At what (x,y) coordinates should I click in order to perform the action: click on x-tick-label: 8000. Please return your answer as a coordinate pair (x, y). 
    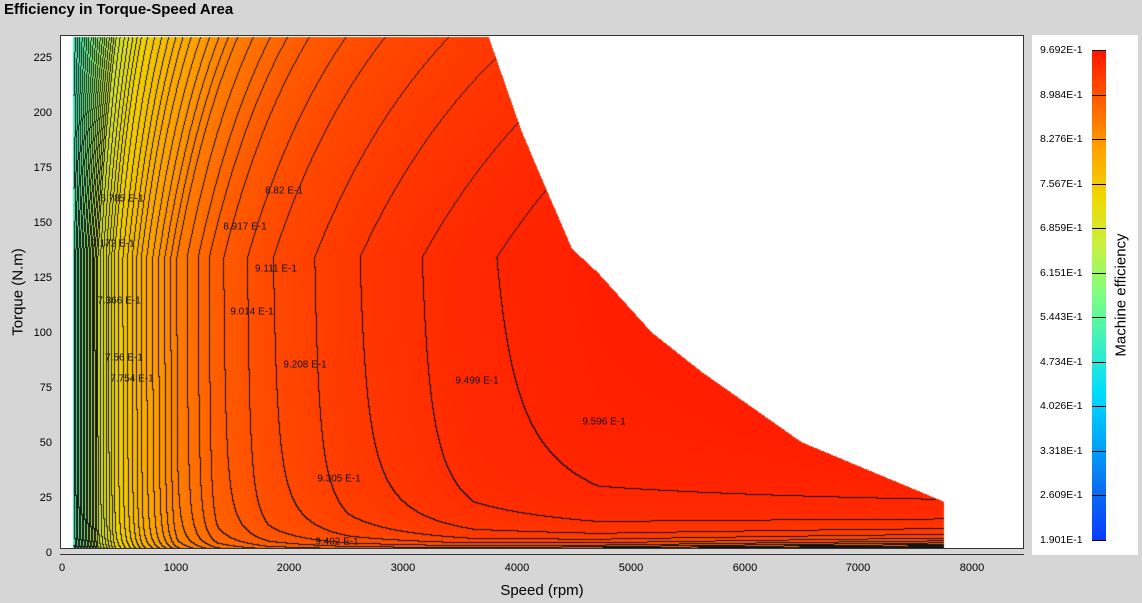
    Looking at the image, I should click on (972, 568).